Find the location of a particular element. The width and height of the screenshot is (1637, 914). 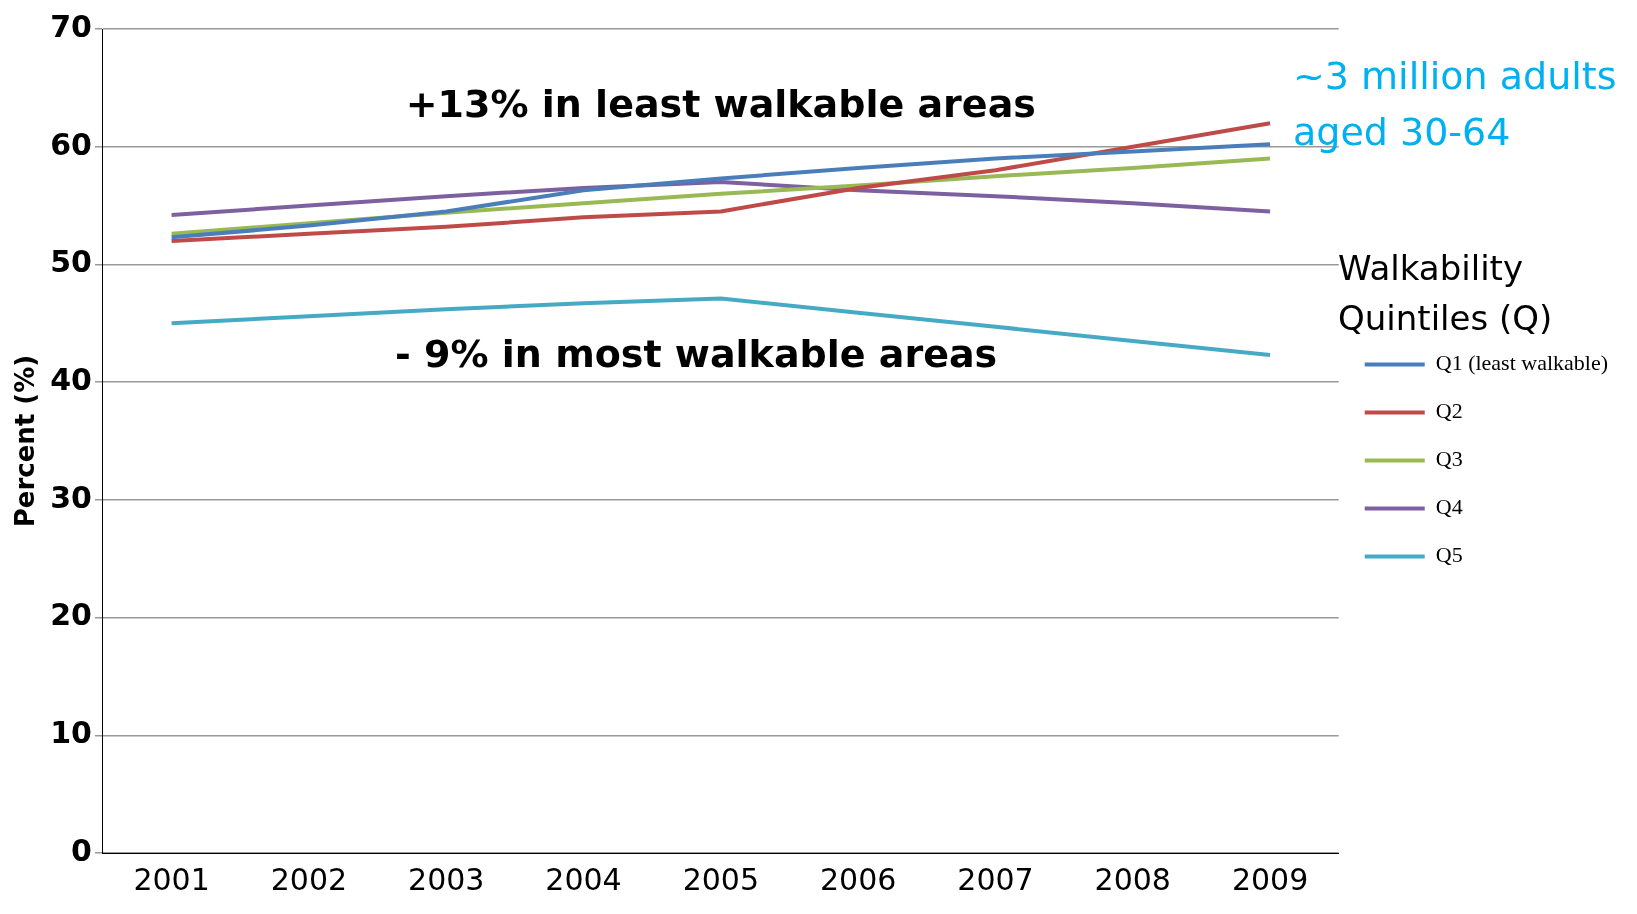

x-tick-label: 2002 is located at coordinates (309, 879).